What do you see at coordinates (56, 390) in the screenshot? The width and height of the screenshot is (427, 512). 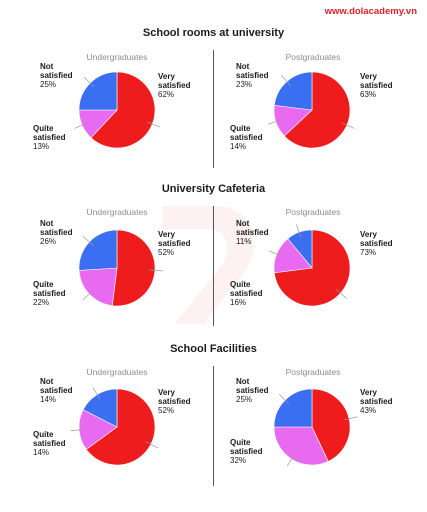 I see `label-not-satisfied: Not satisfied 14%` at bounding box center [56, 390].